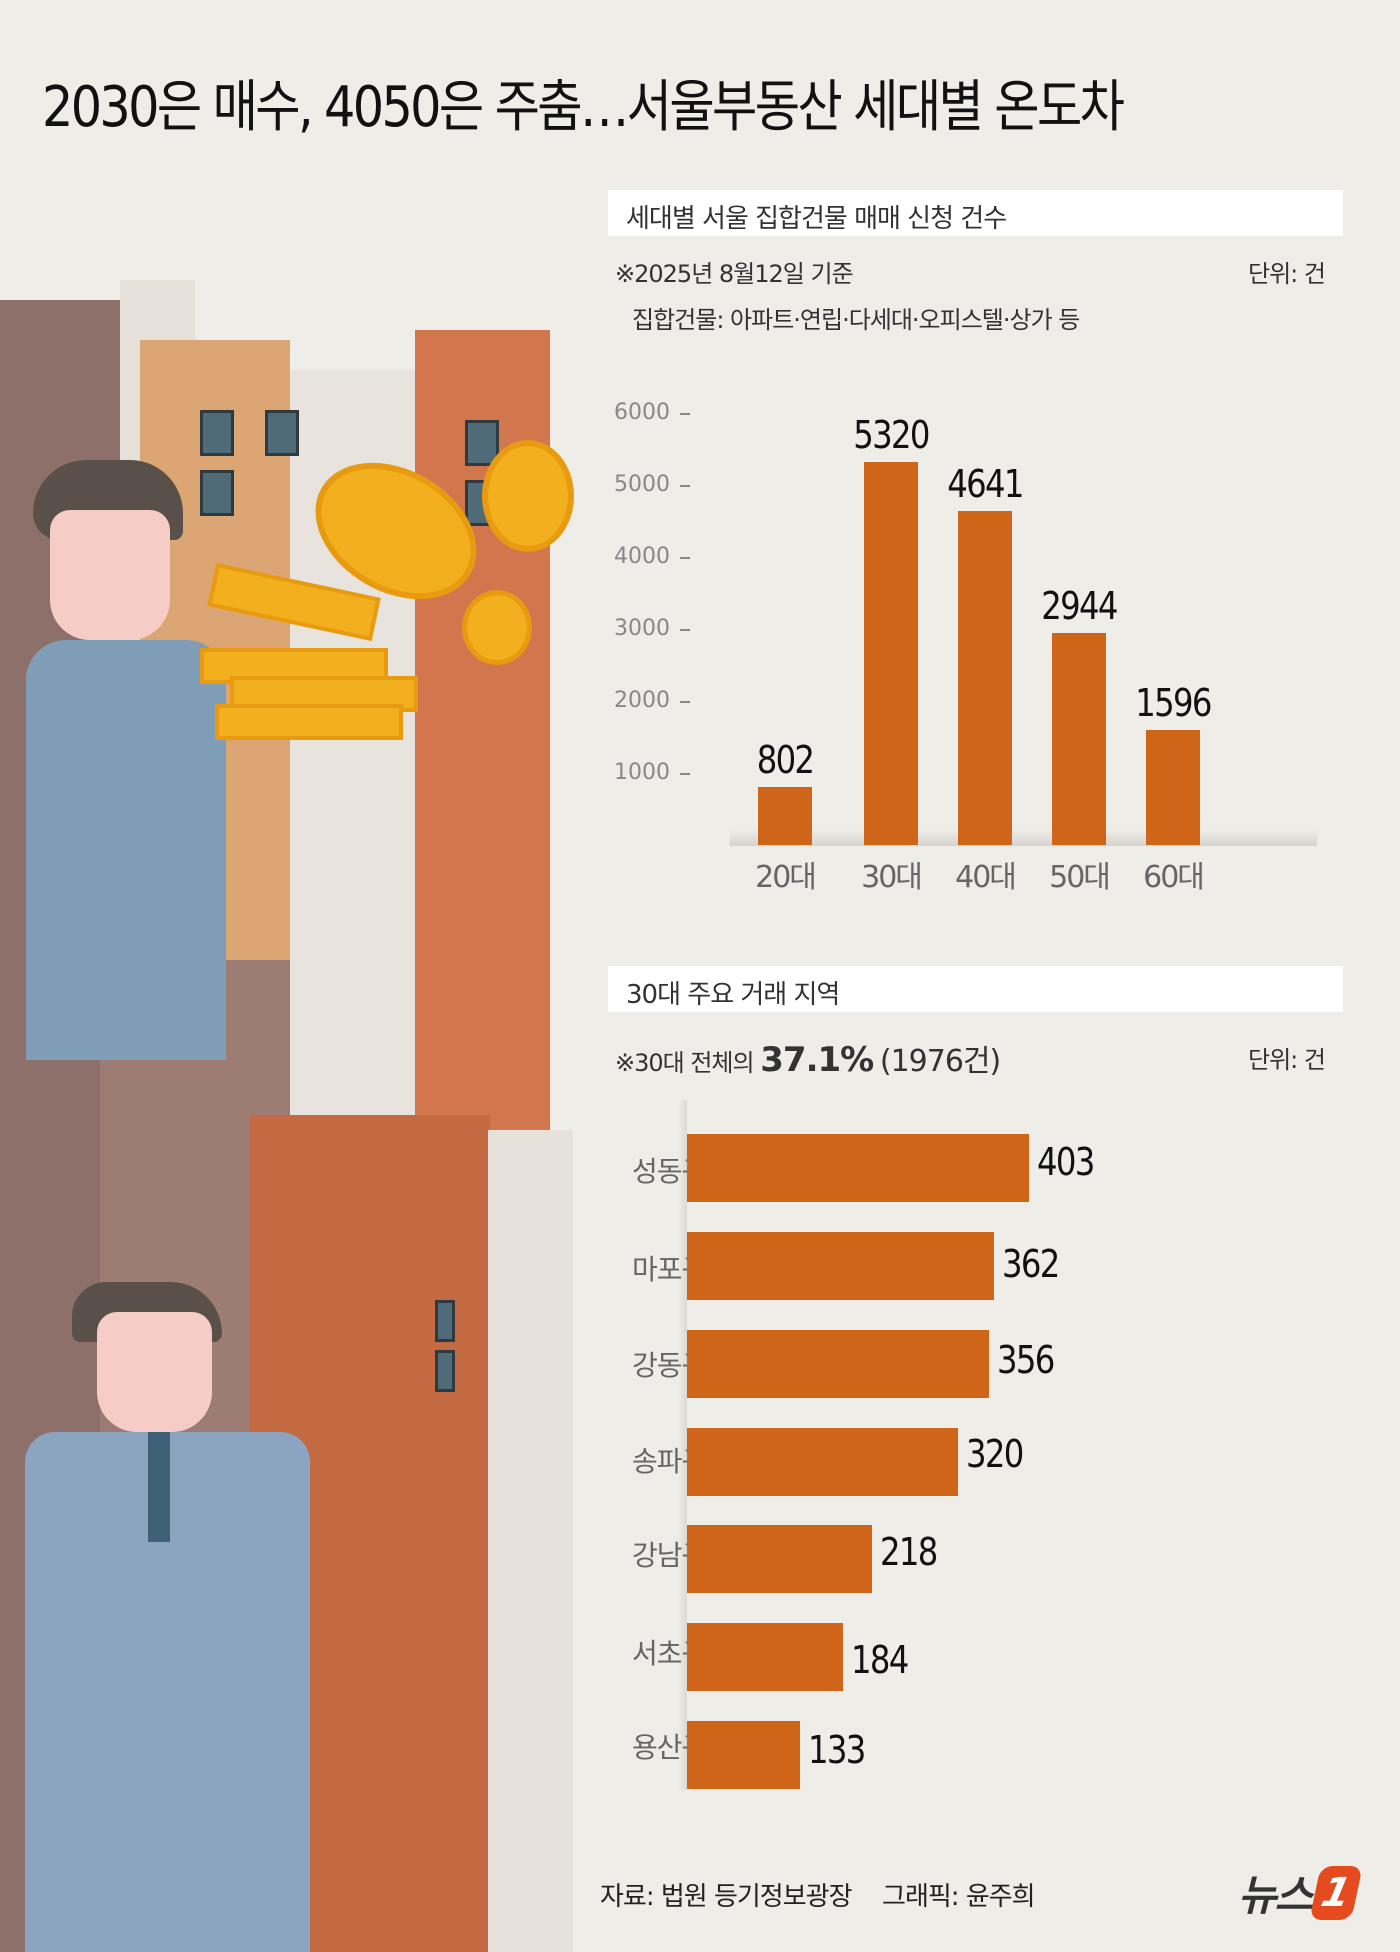 The width and height of the screenshot is (1400, 1952). I want to click on hbar-value-mapo: 362, so click(1031, 1264).